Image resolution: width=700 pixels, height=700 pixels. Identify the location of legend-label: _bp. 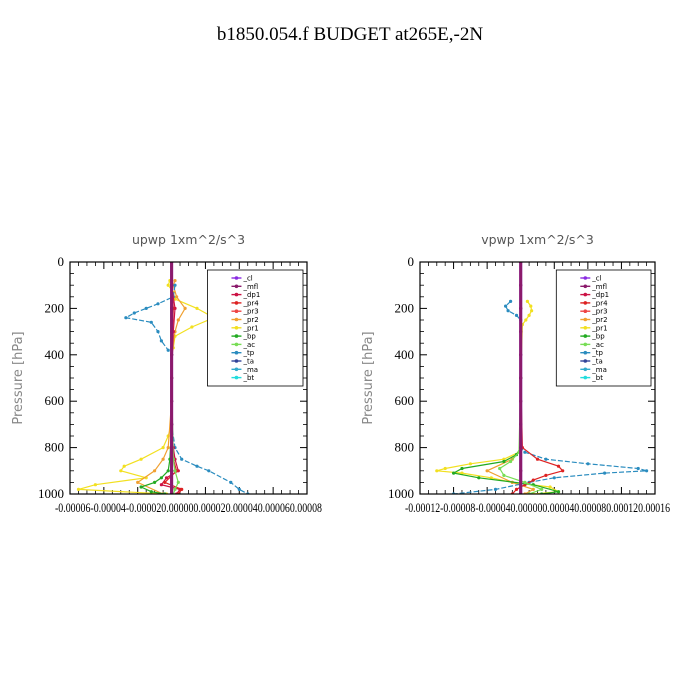
(598, 337).